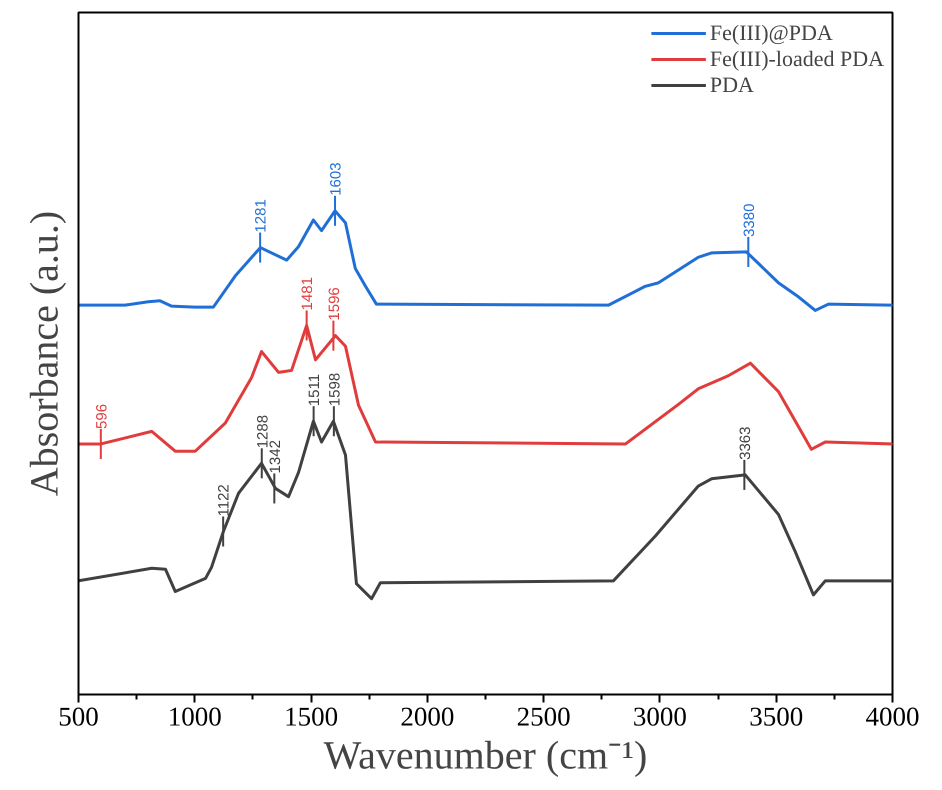 The height and width of the screenshot is (790, 942). I want to click on annotation: 1511, so click(315, 390).